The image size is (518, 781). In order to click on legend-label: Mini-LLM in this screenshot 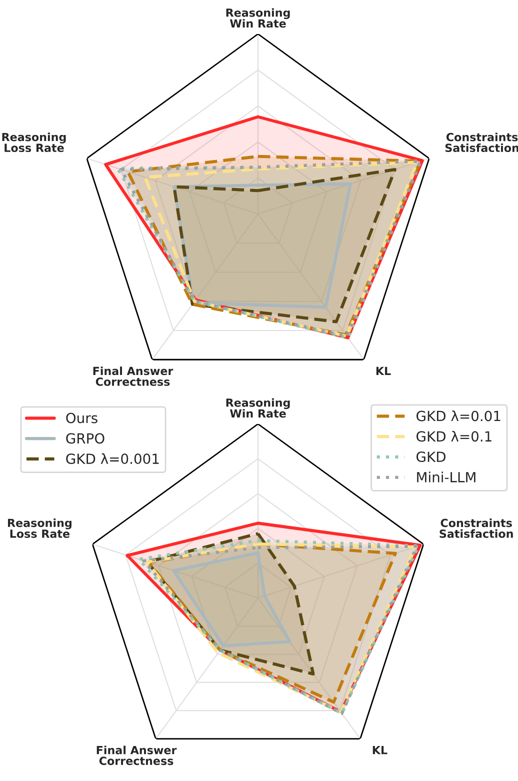, I will do `click(446, 477)`.